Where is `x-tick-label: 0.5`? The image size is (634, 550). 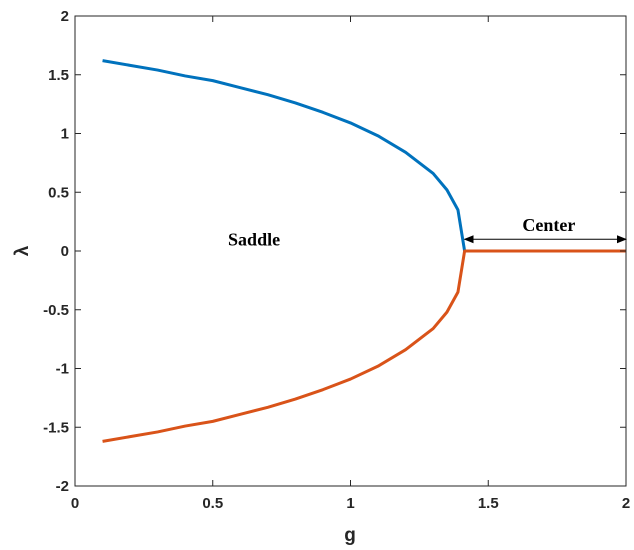
x-tick-label: 0.5 is located at coordinates (212, 503).